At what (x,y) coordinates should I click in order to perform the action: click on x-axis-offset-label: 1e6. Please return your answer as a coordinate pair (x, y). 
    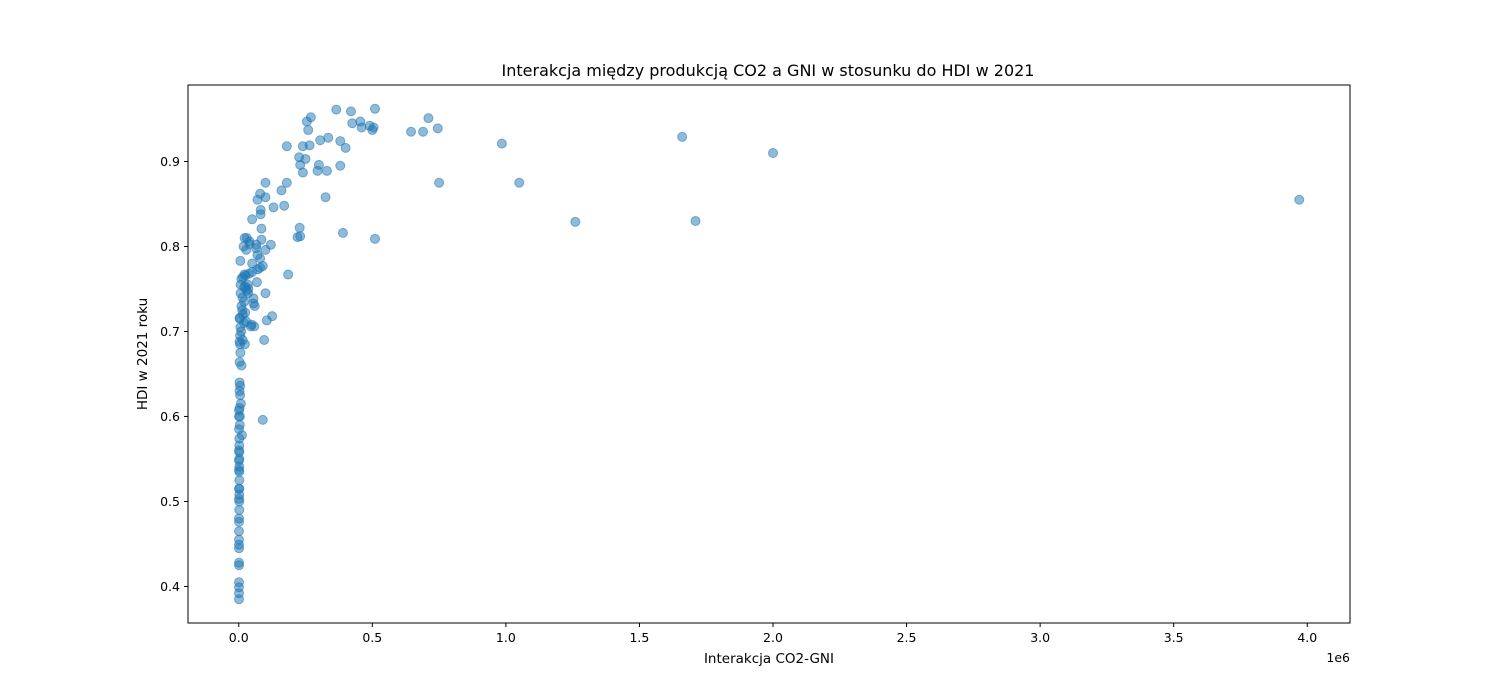
    Looking at the image, I should click on (1338, 657).